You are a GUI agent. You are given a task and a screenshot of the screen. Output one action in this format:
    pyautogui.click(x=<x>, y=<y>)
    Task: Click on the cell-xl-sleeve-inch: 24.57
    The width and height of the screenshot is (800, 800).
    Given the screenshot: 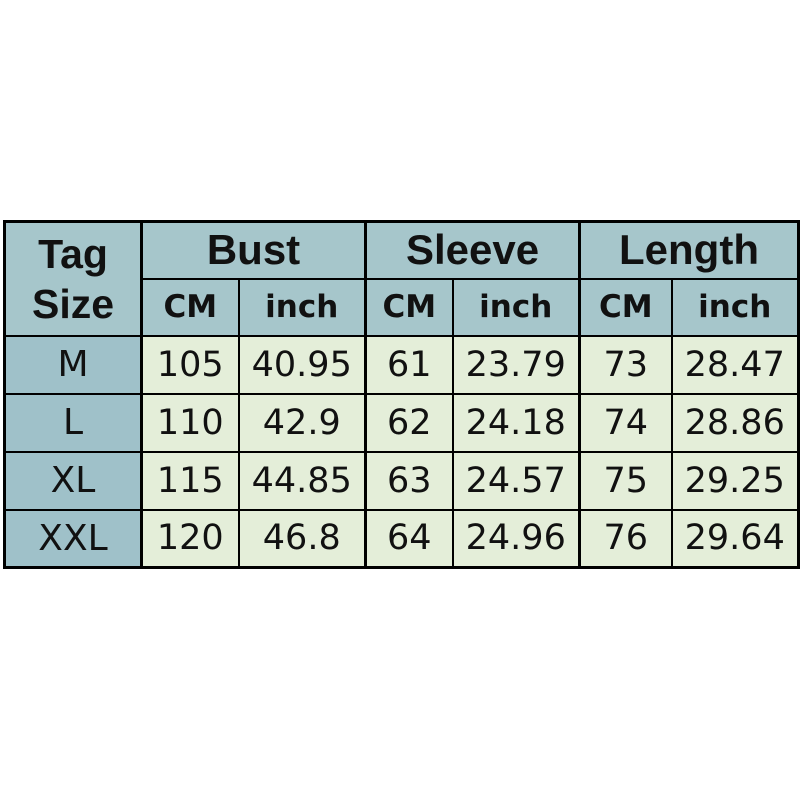 What is the action you would take?
    pyautogui.click(x=516, y=480)
    